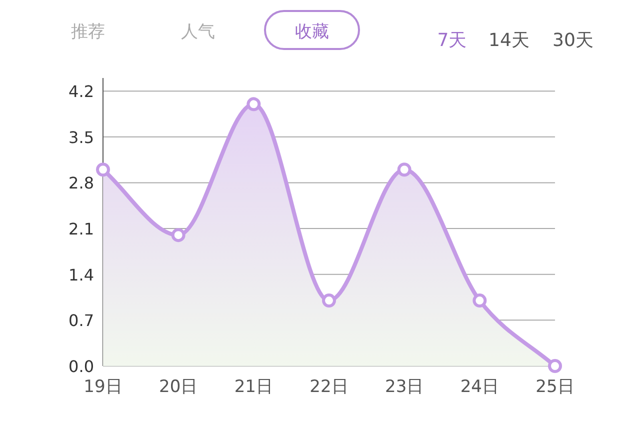 The image size is (640, 423). Describe the element at coordinates (81, 366) in the screenshot. I see `y-tick-label: 0.0` at that location.